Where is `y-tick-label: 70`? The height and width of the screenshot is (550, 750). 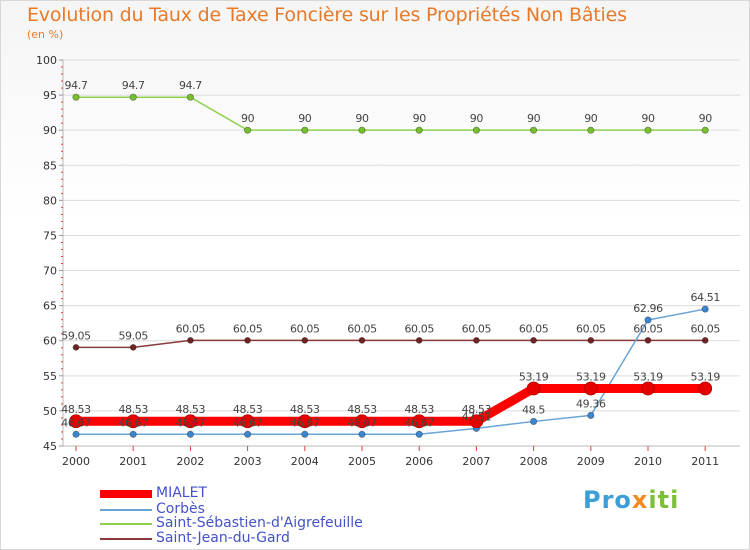 y-tick-label: 70 is located at coordinates (50, 271).